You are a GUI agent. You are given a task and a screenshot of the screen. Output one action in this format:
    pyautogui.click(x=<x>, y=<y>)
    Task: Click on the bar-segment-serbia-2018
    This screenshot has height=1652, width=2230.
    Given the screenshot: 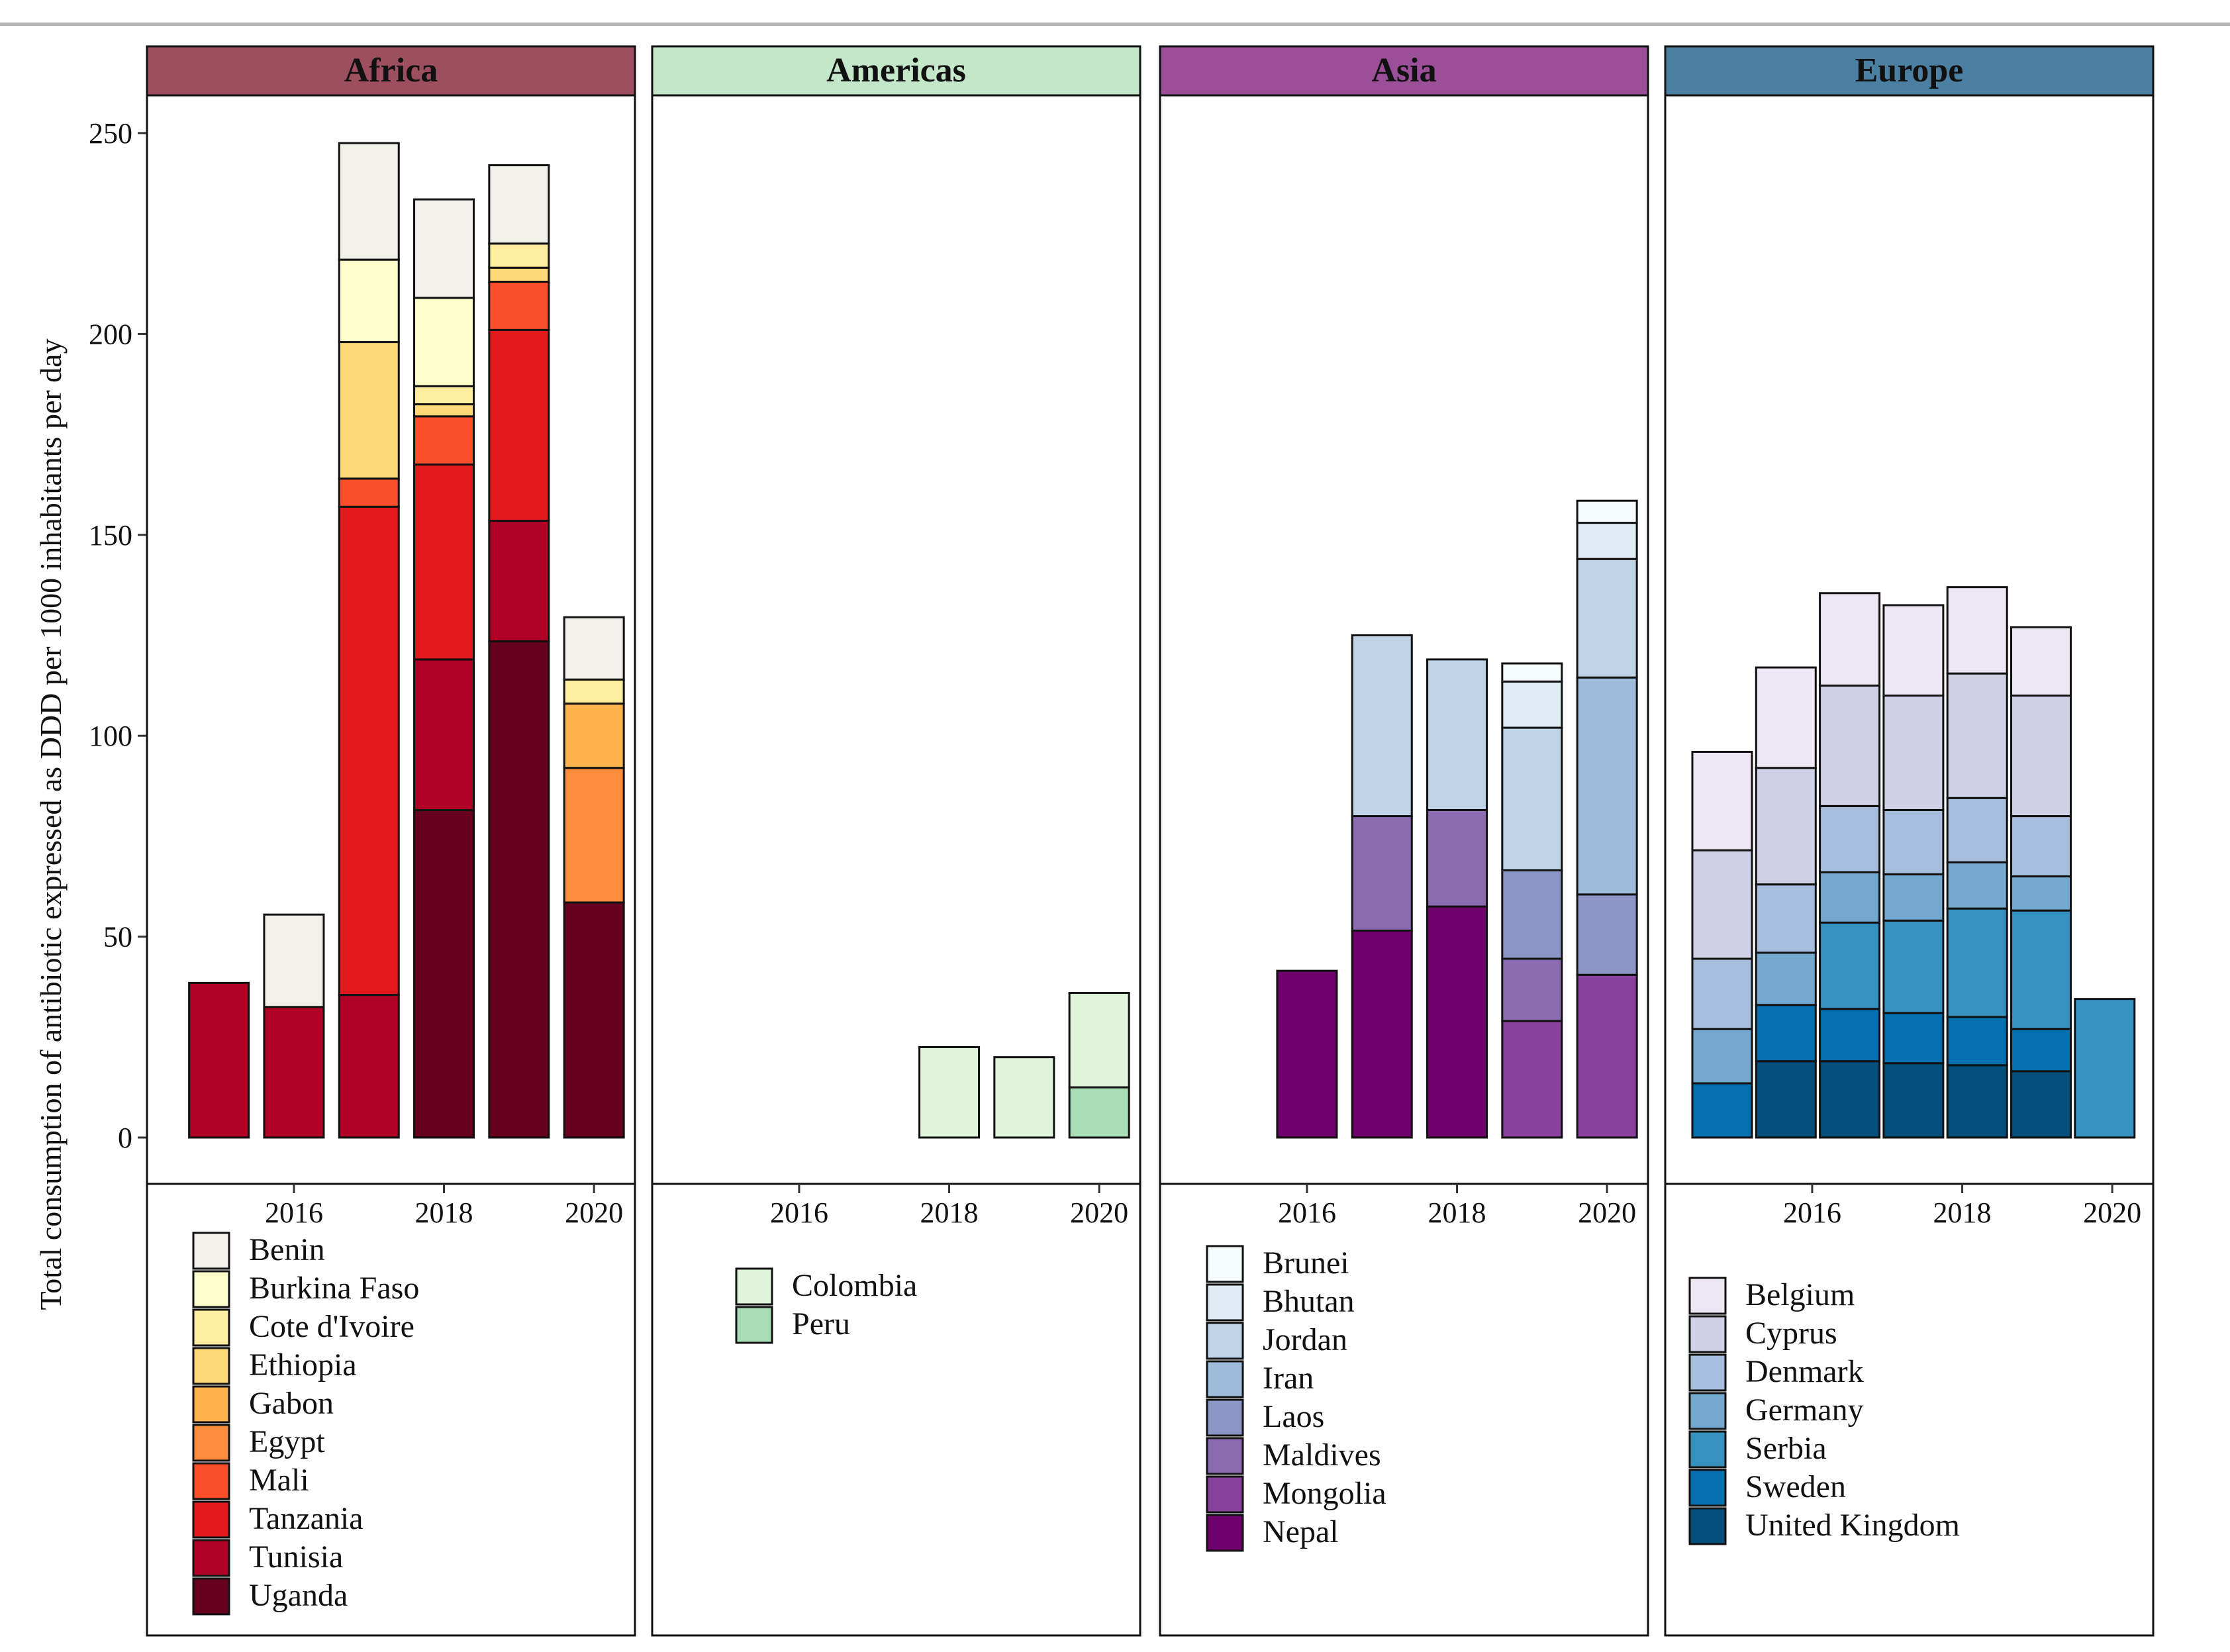 What is the action you would take?
    pyautogui.click(x=1977, y=962)
    